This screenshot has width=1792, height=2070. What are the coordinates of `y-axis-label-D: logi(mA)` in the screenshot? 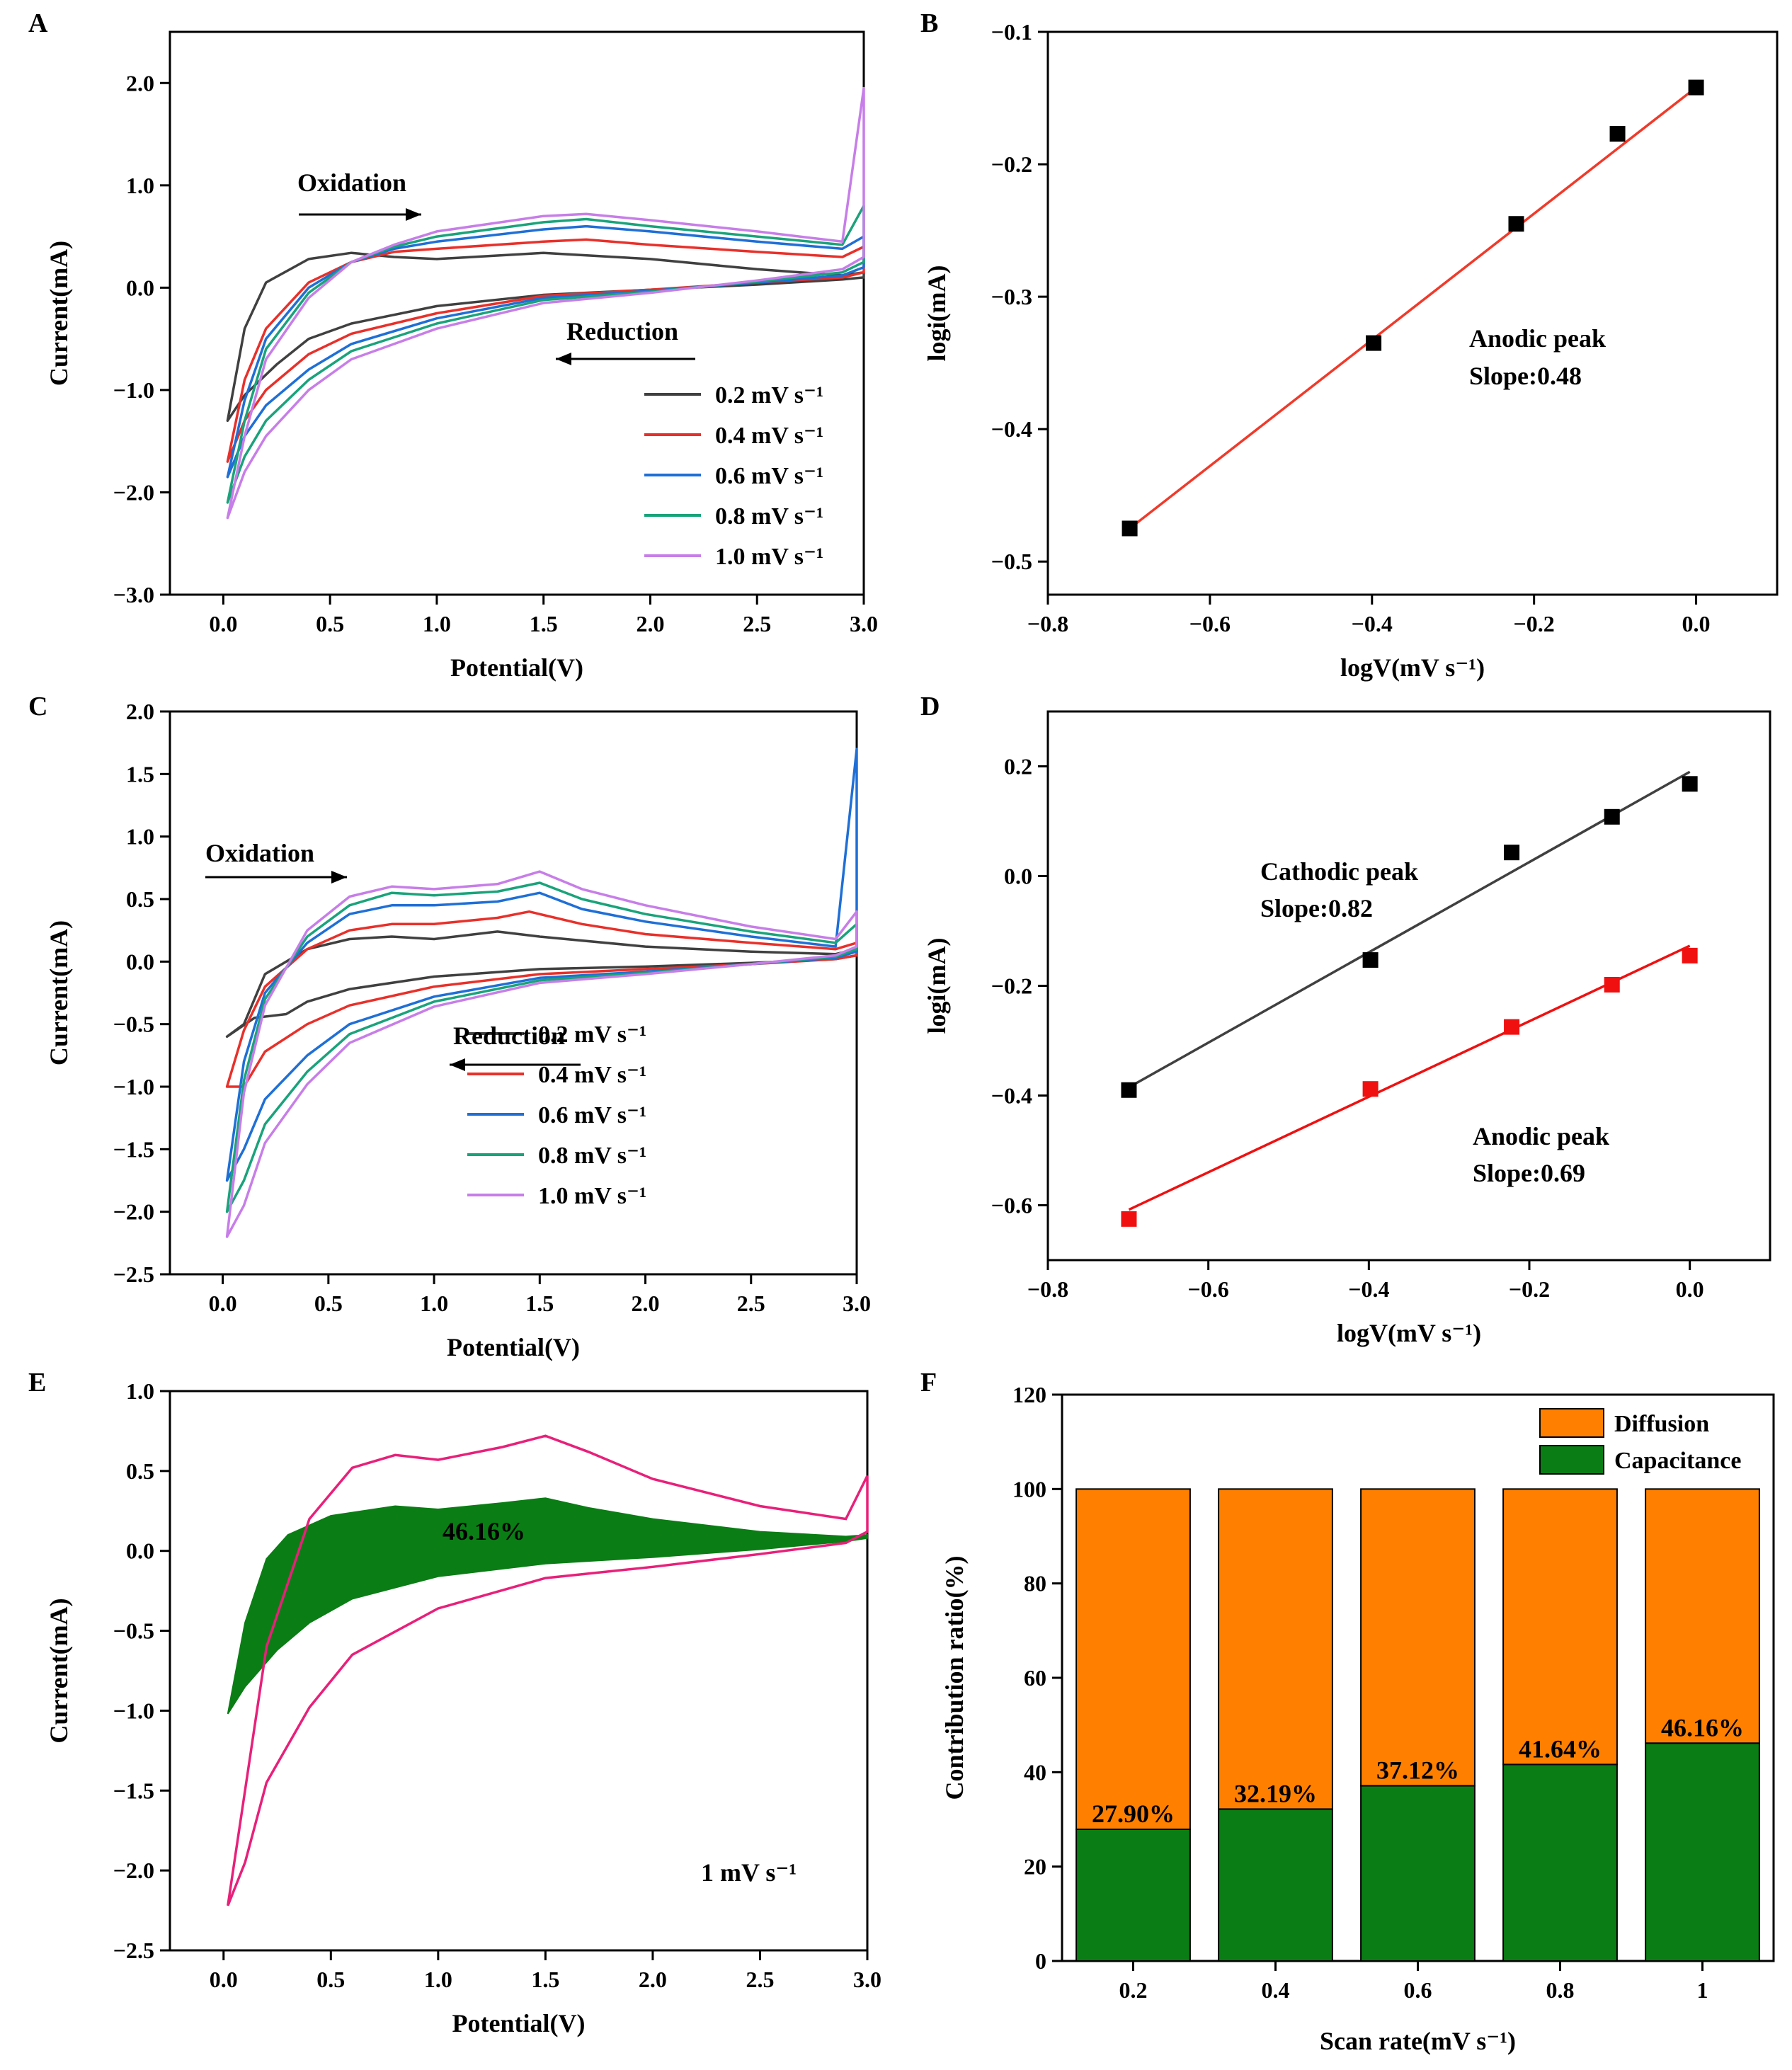 It's located at (937, 986).